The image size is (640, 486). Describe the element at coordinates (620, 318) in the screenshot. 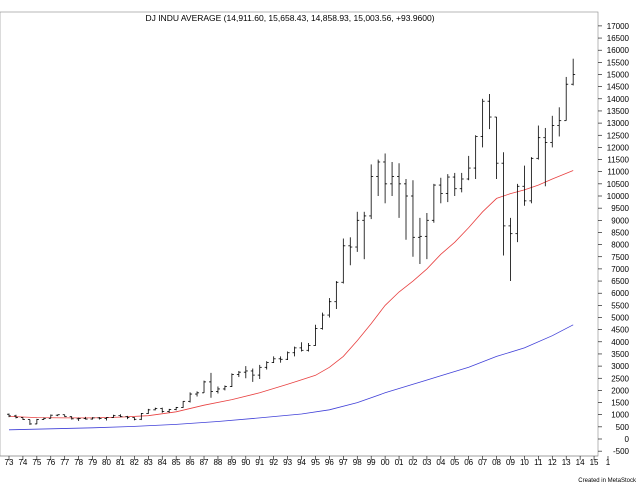

I see `y-tick-label: 5000` at that location.